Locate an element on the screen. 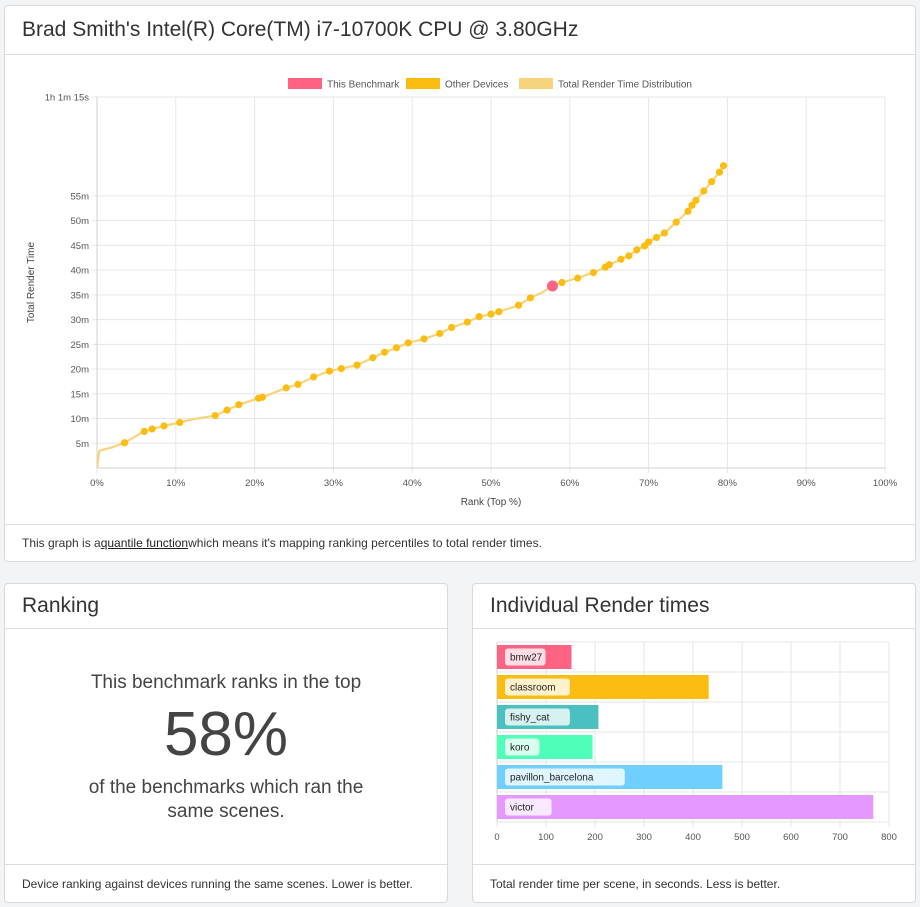  bar-category-label: pavillon_barcelona is located at coordinates (552, 778).